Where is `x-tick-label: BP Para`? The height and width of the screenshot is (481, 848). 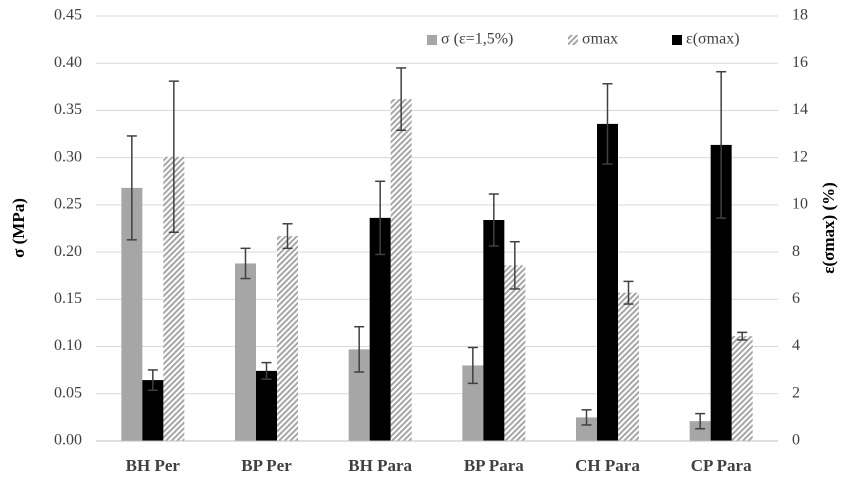
x-tick-label: BP Para is located at coordinates (494, 465).